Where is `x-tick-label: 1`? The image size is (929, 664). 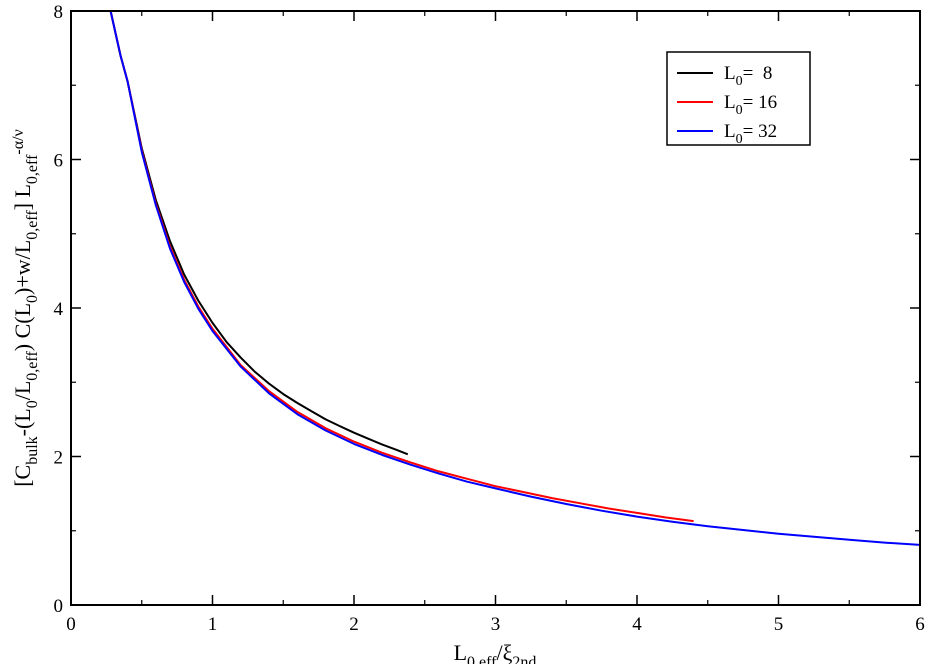 x-tick-label: 1 is located at coordinates (213, 624).